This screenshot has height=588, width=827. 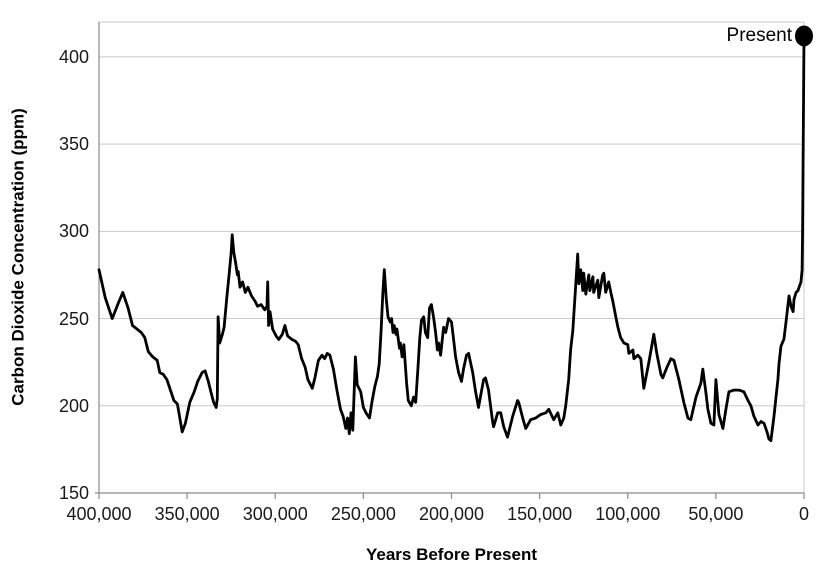 What do you see at coordinates (716, 514) in the screenshot?
I see `x-tick-label: 50,000` at bounding box center [716, 514].